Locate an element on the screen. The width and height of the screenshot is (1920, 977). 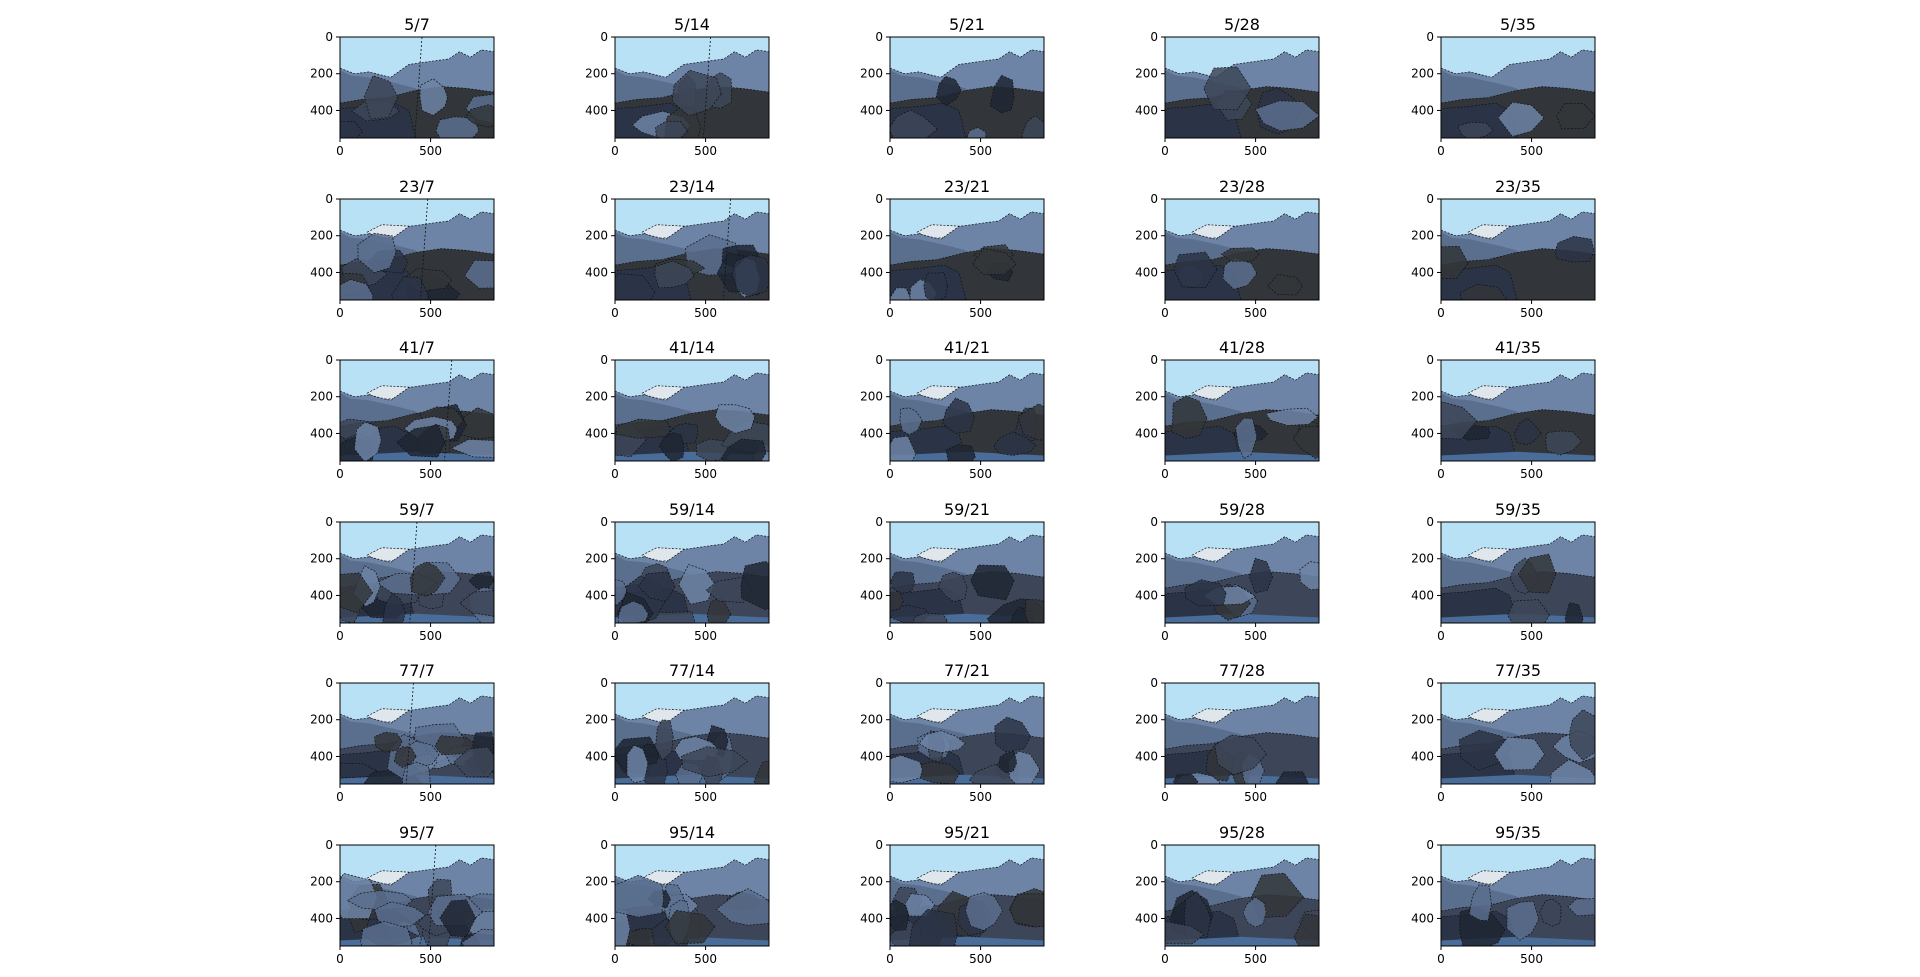
panel: 23/21 0 200 400 0 500 is located at coordinates (952, 248).